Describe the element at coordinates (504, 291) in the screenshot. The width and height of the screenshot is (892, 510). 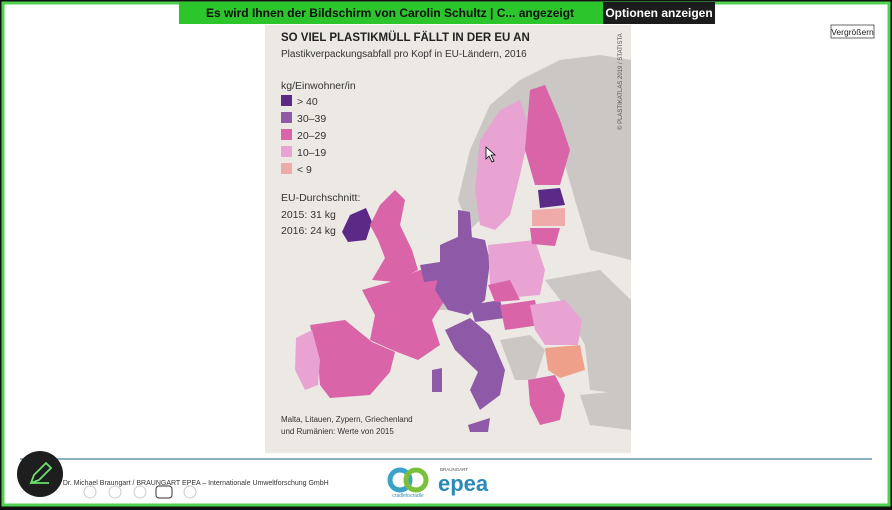
I see `czechia` at that location.